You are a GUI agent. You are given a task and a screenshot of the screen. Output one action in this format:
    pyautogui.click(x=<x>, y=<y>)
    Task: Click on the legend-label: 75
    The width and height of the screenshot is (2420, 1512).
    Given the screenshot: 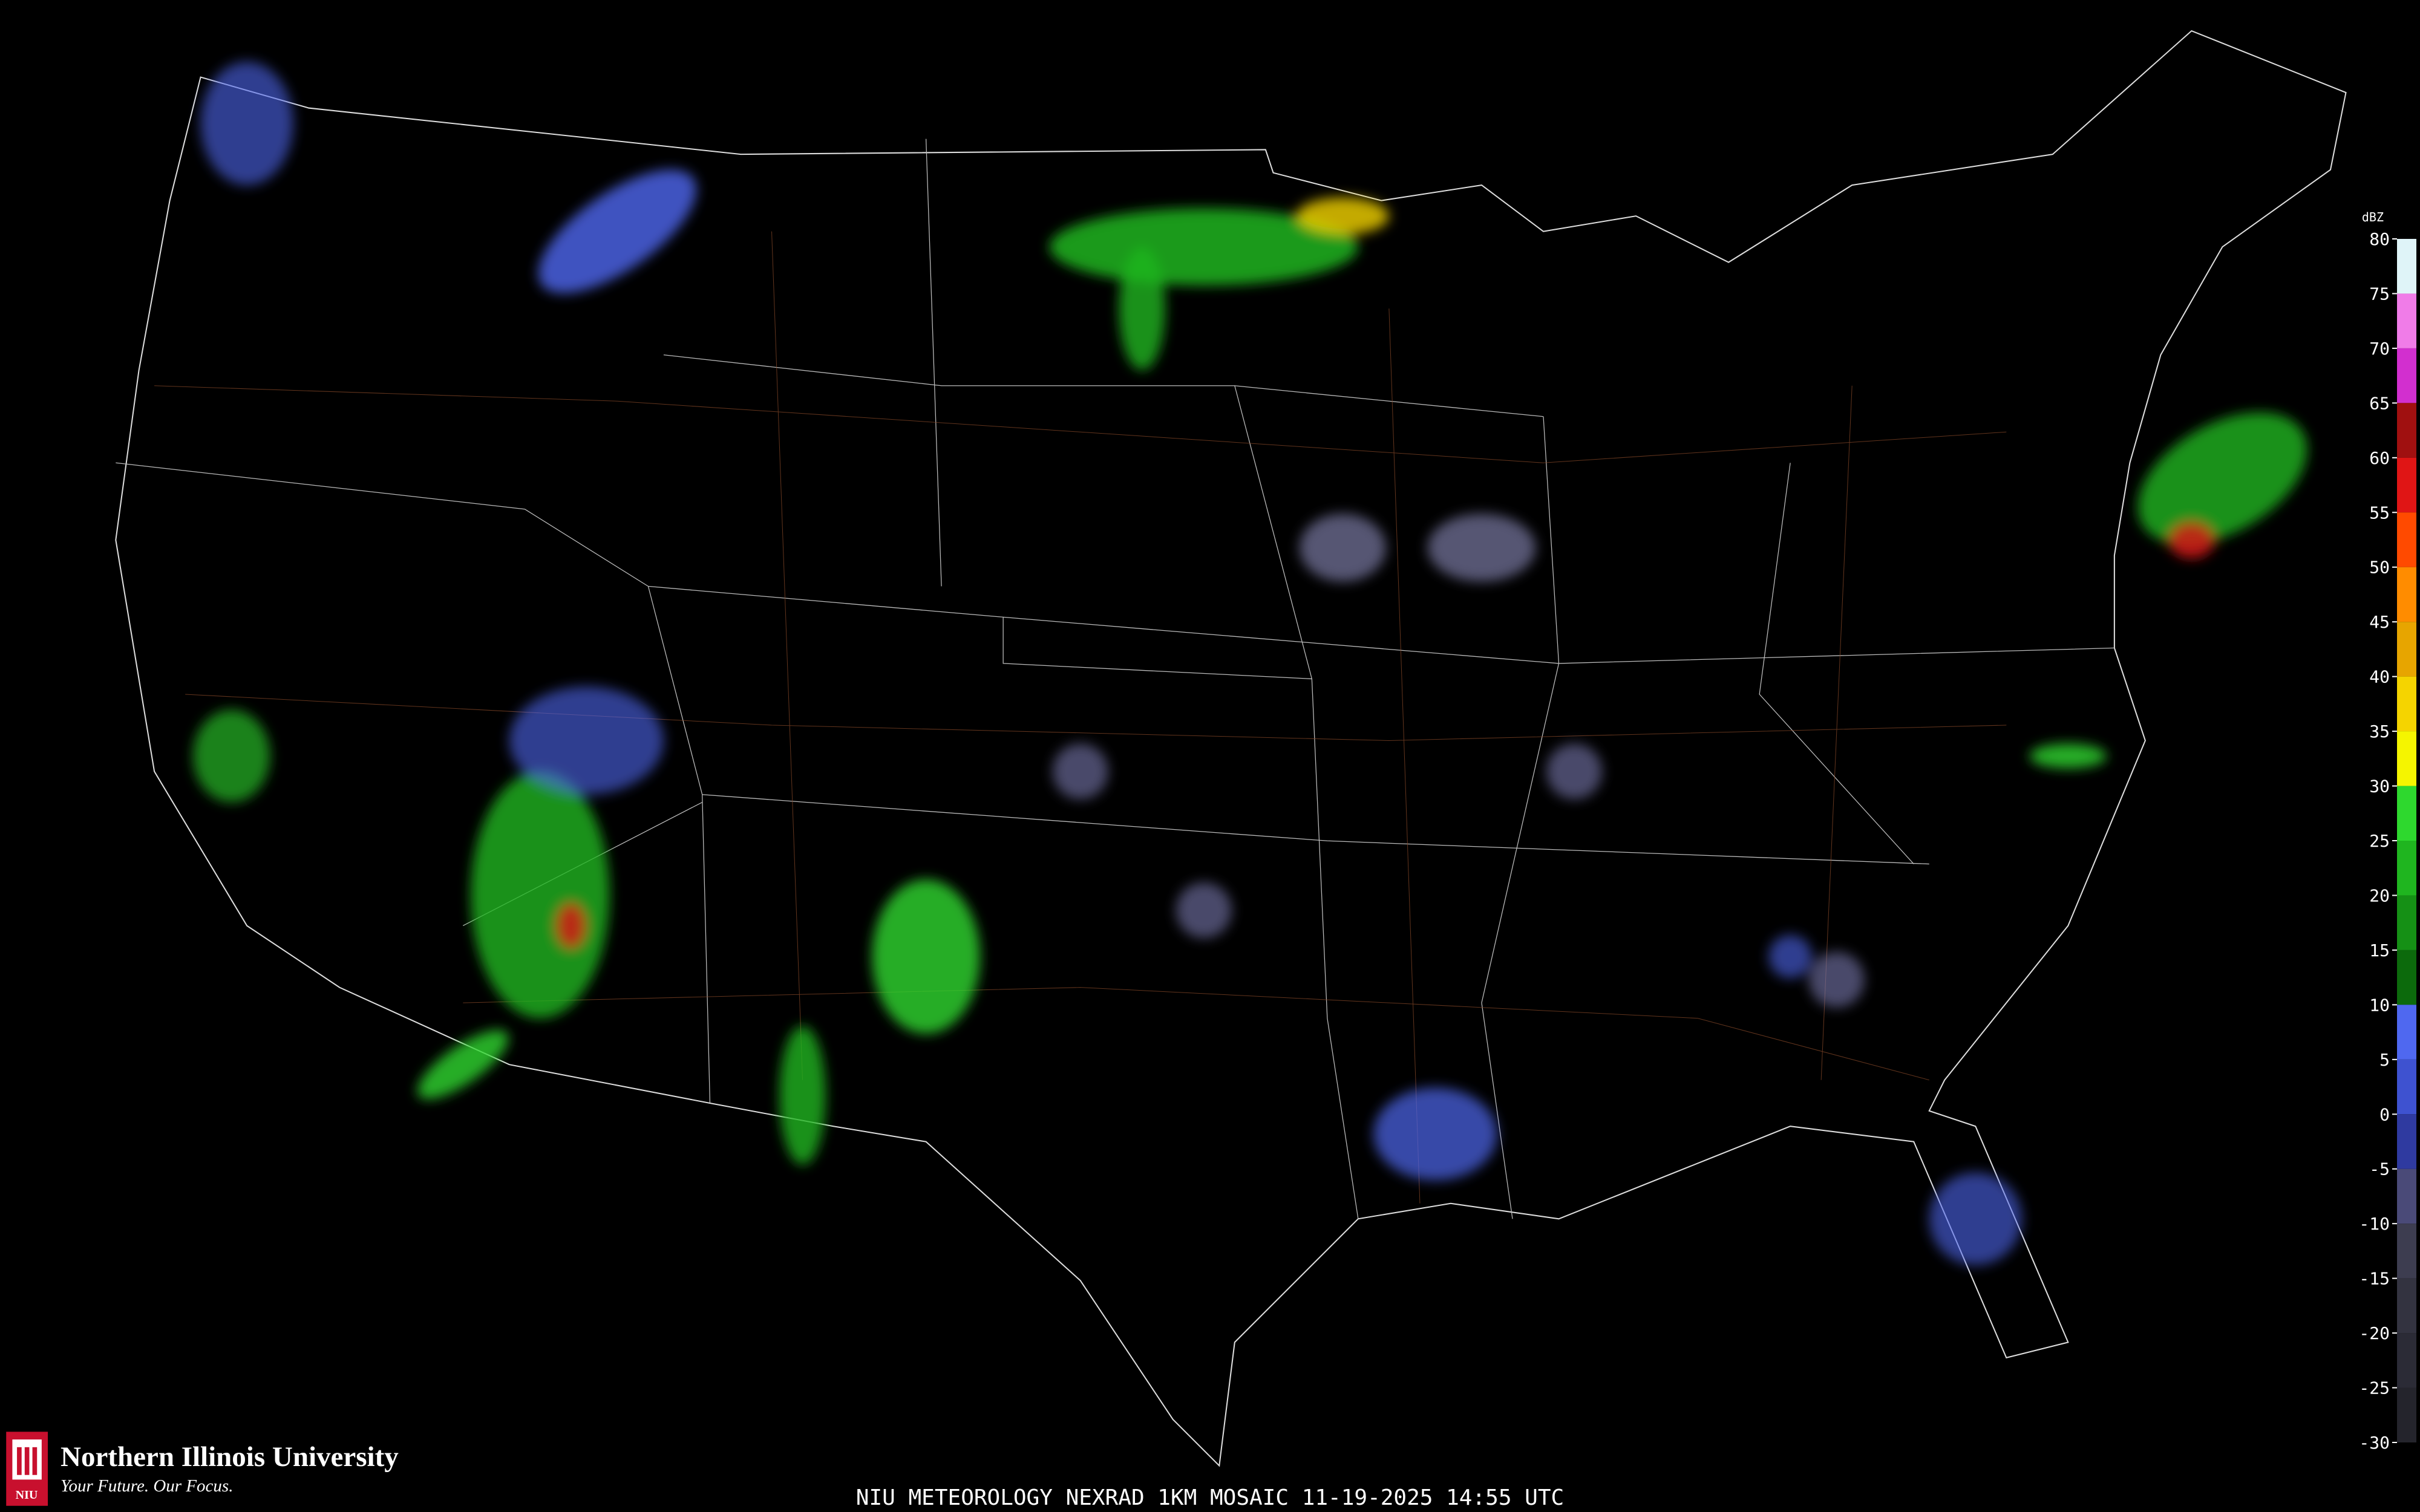 What is the action you would take?
    pyautogui.click(x=2379, y=294)
    